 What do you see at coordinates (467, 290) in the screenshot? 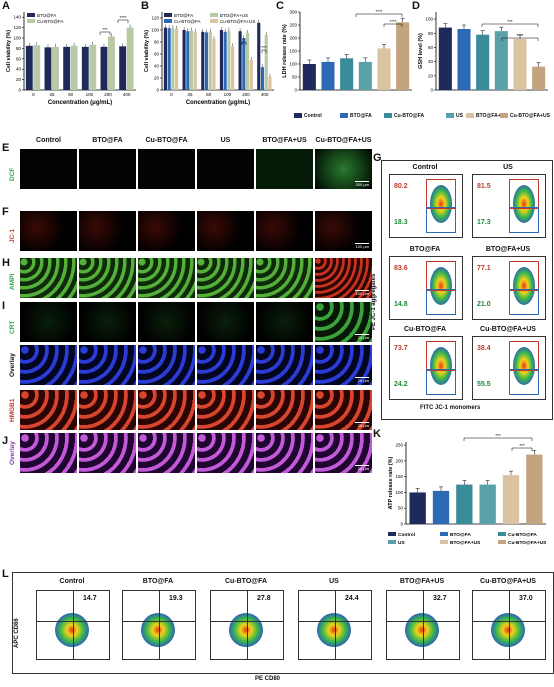
I see `panel-g-frame` at bounding box center [467, 290].